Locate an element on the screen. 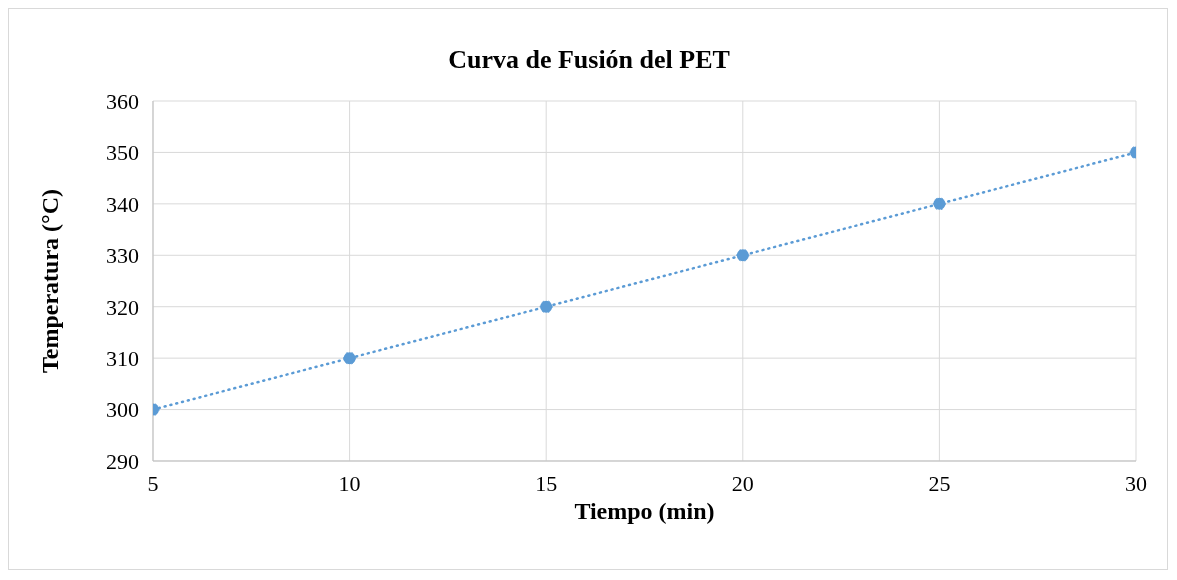  x-axis-title: Tiempo (min) is located at coordinates (644, 511).